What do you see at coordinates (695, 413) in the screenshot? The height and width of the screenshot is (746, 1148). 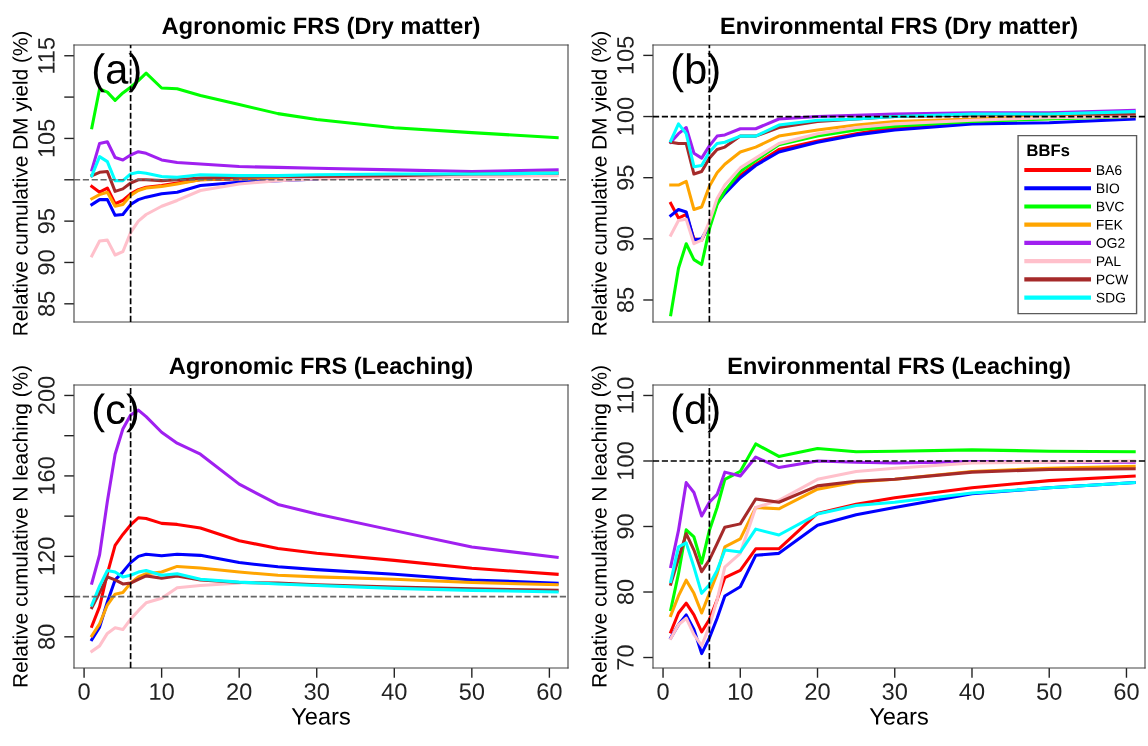 I see `annotation: (d)` at bounding box center [695, 413].